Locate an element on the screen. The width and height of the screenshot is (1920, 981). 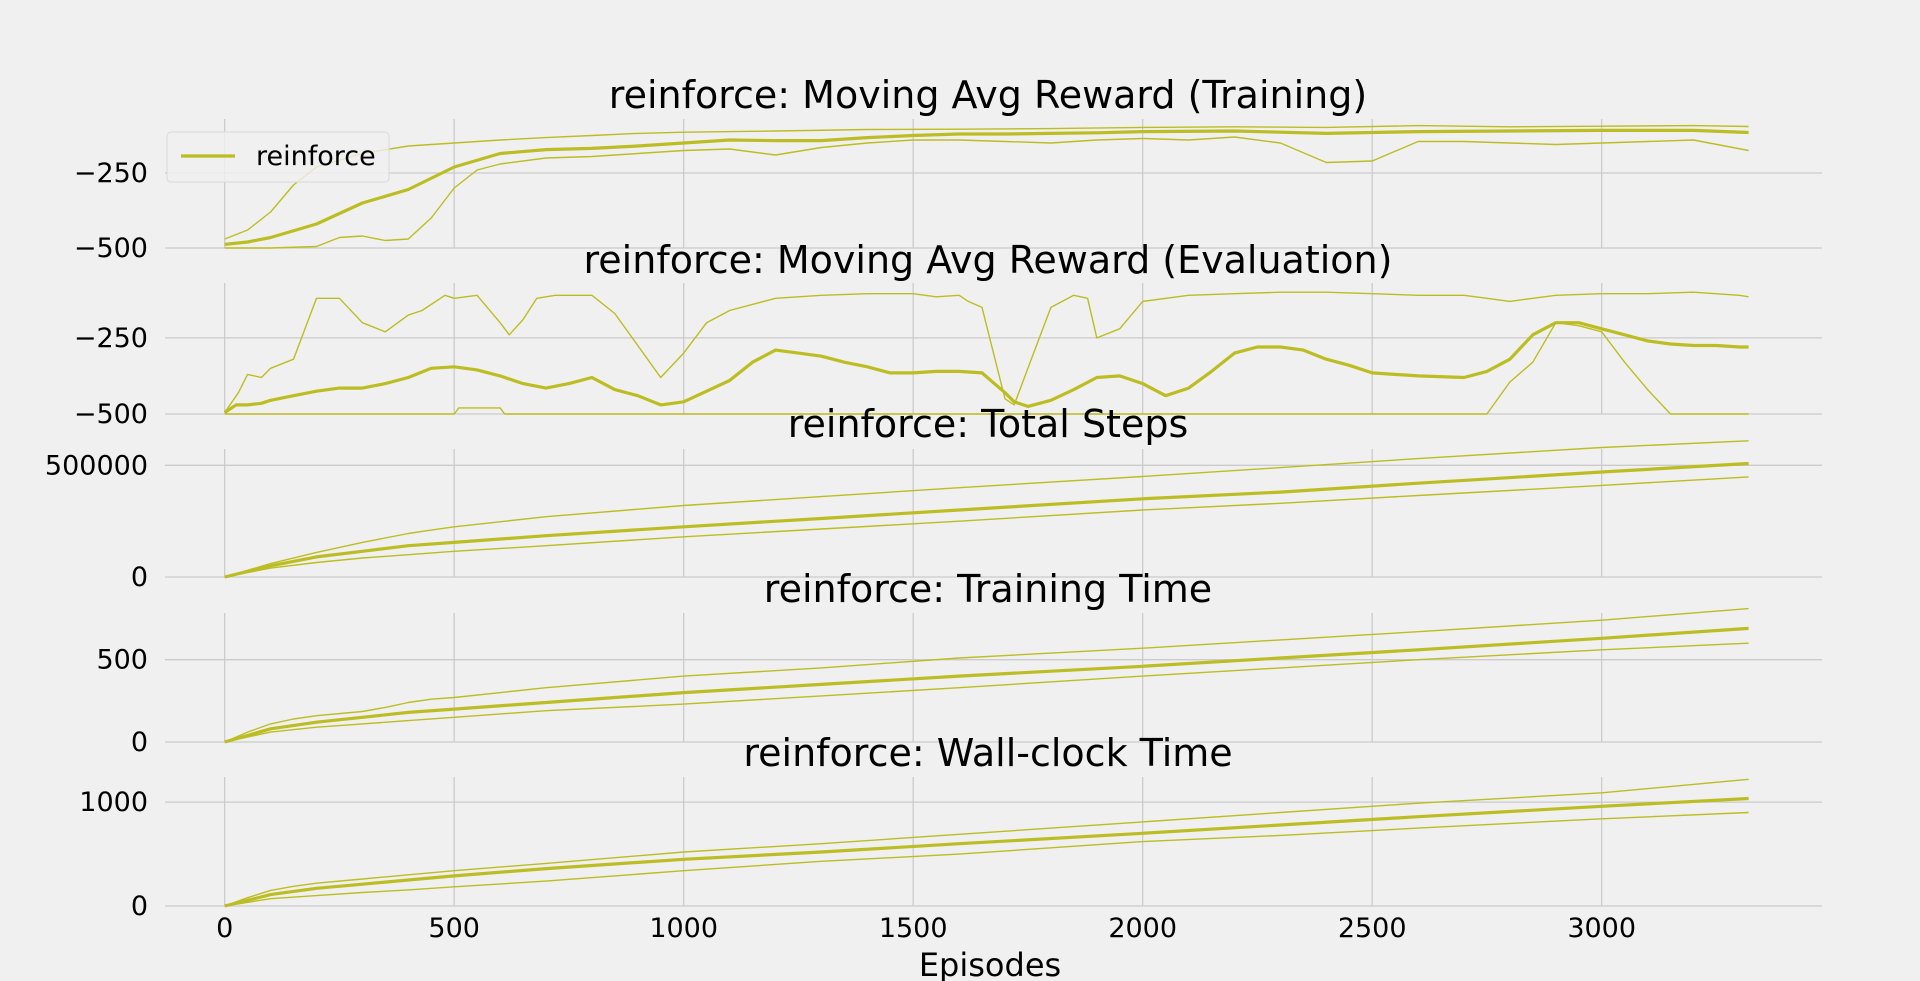
y-tick-label: 500 is located at coordinates (122, 660).